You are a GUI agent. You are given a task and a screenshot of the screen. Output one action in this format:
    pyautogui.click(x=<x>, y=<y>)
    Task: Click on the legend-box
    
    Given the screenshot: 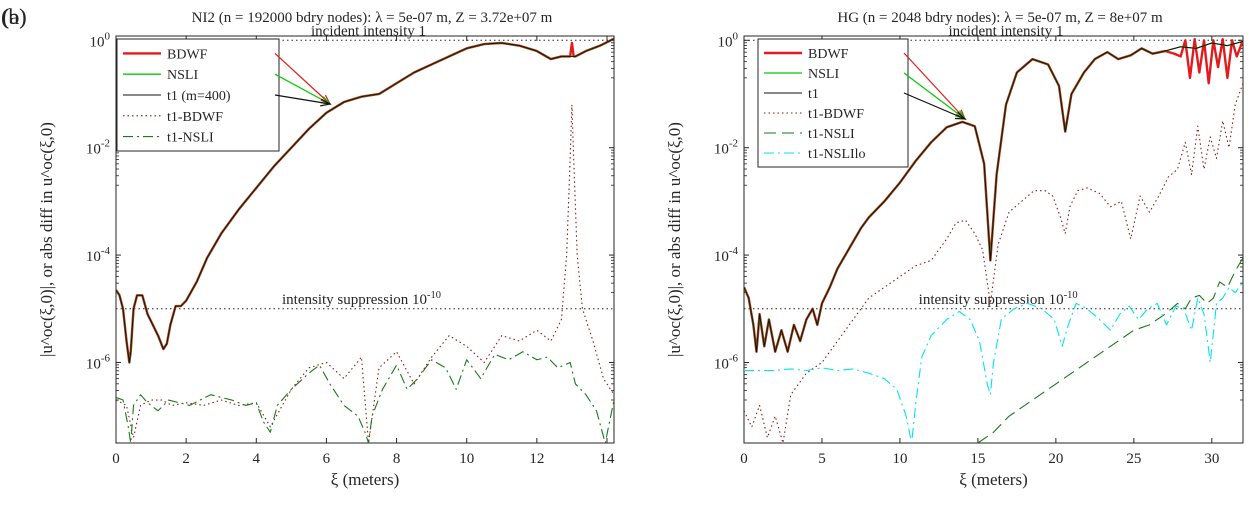 What is the action you would take?
    pyautogui.click(x=833, y=103)
    